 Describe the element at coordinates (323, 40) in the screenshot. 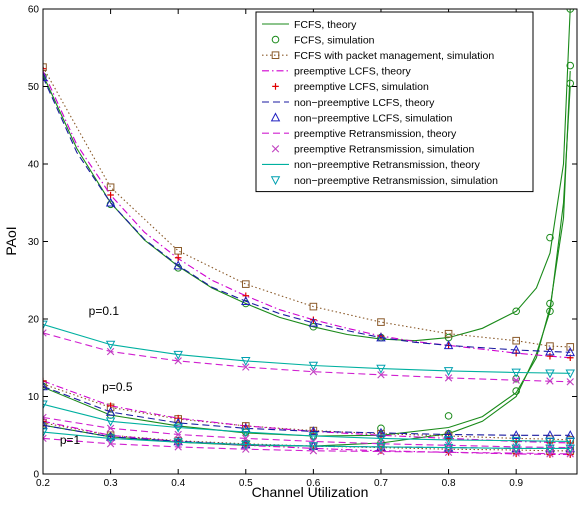

I see `legend-entry: FCFS, simulation` at that location.